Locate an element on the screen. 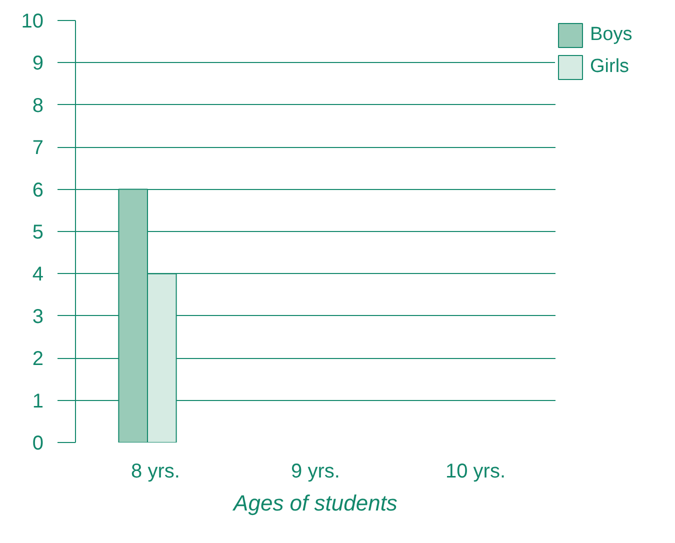 This screenshot has height=543, width=675. x-tick-label: 9 yrs. is located at coordinates (315, 471).